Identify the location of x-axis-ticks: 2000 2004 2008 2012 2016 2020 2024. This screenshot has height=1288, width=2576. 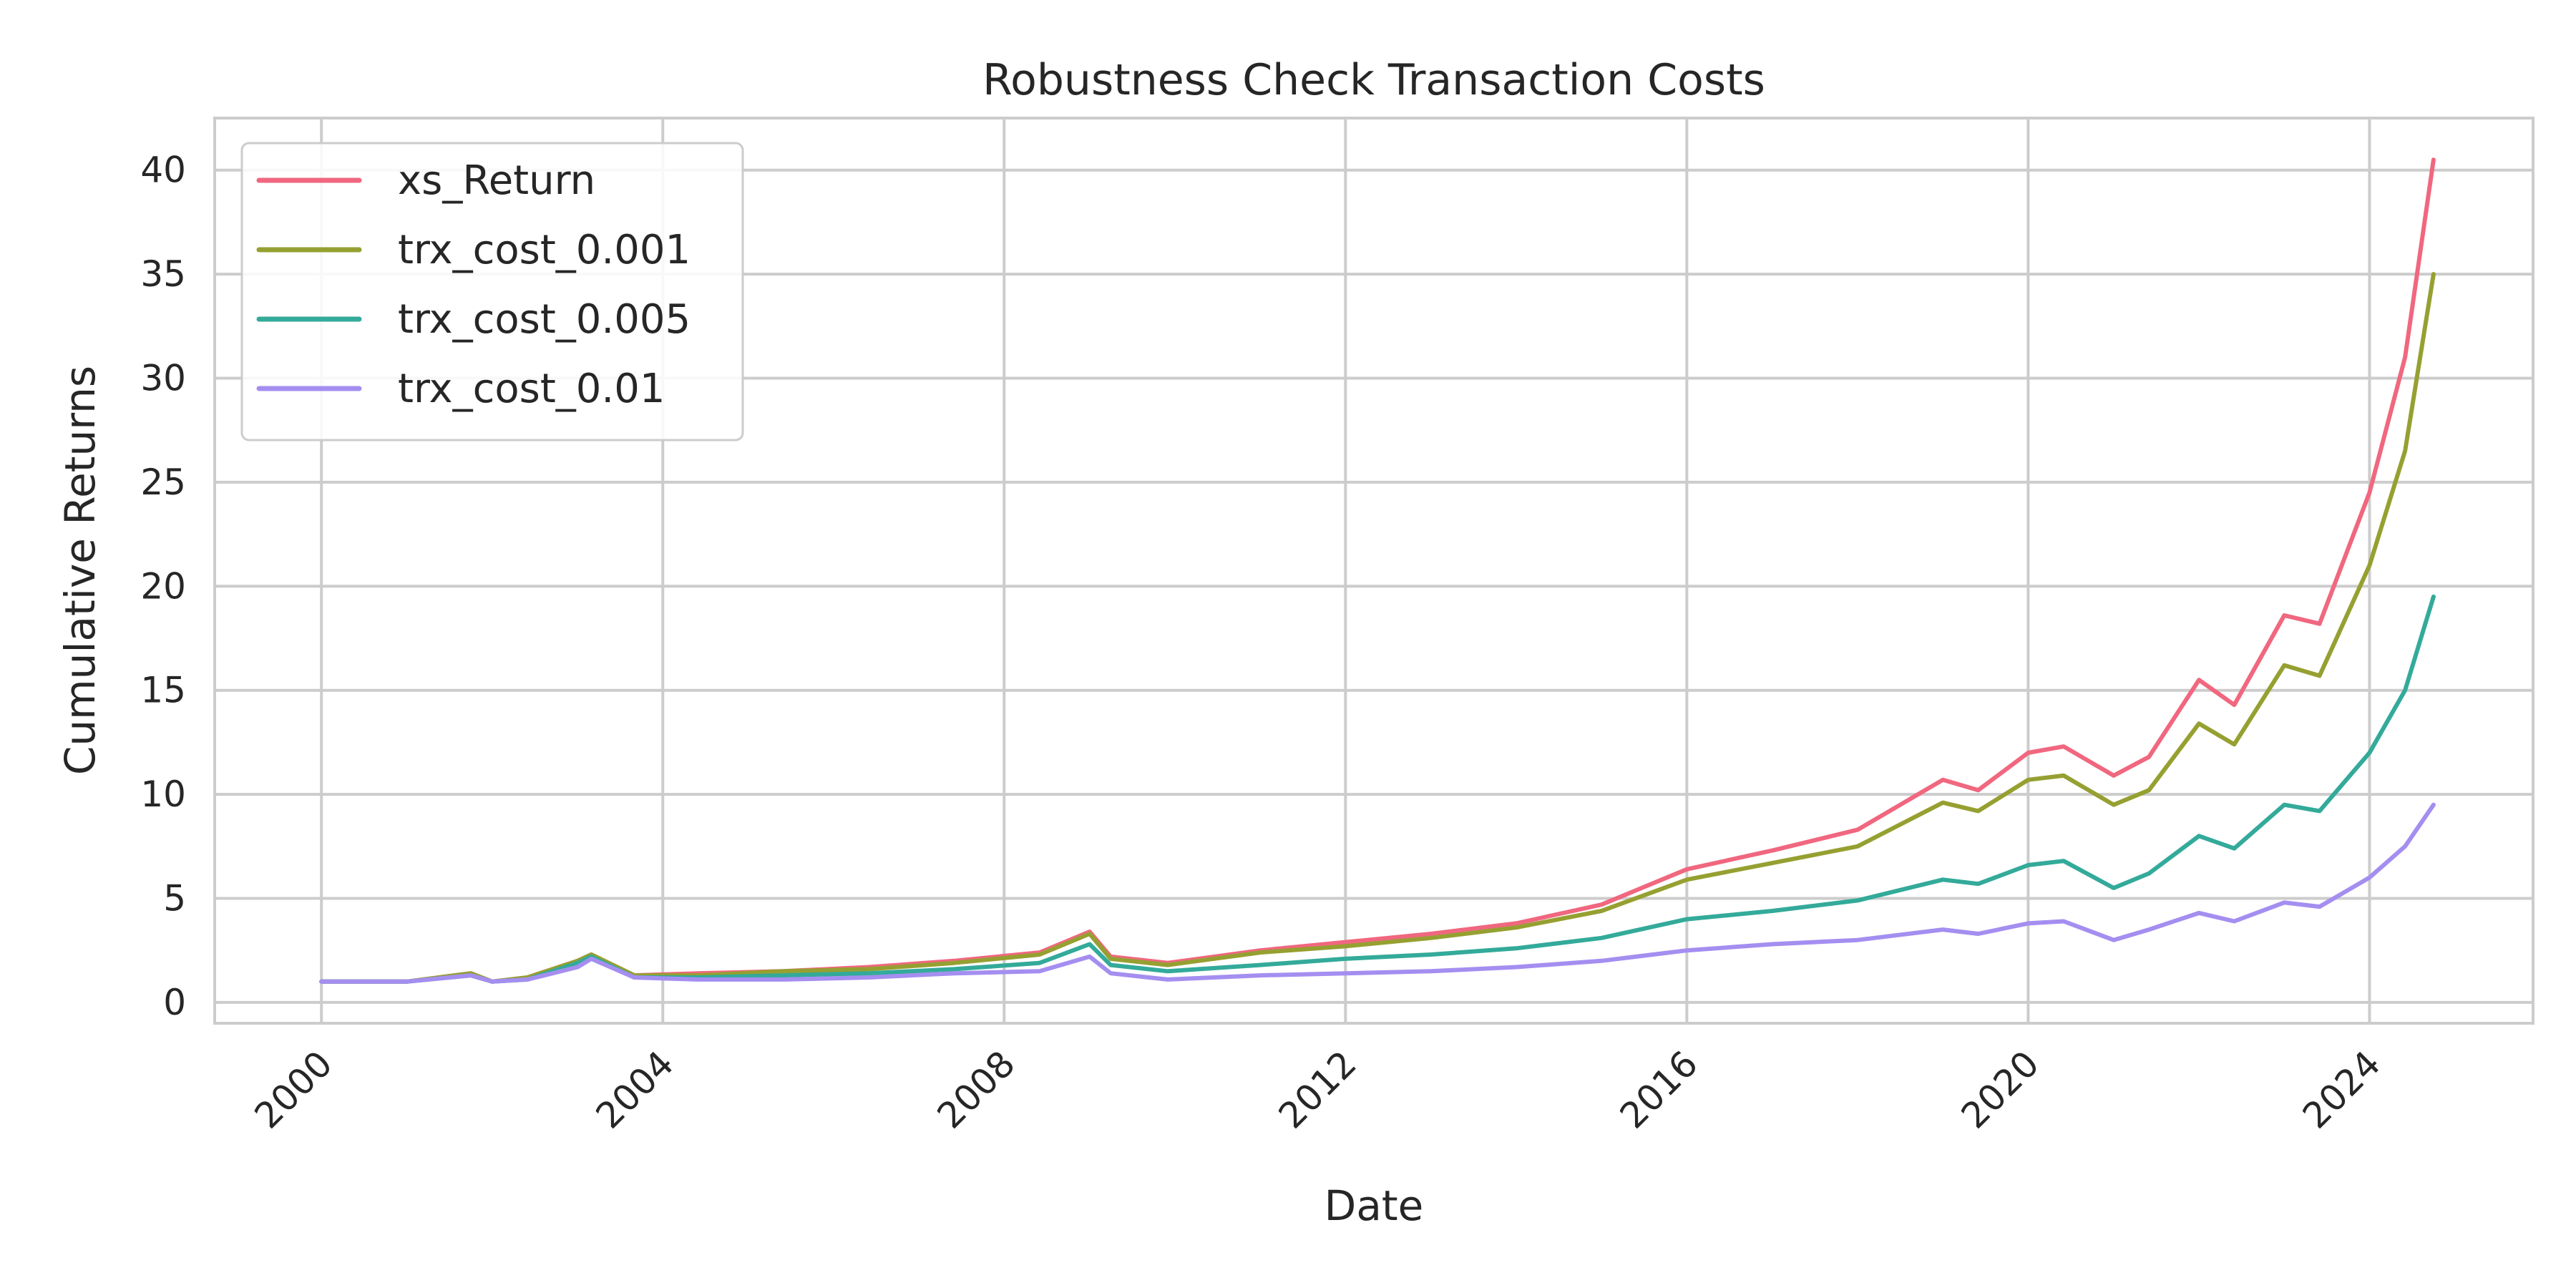
(1318, 1089).